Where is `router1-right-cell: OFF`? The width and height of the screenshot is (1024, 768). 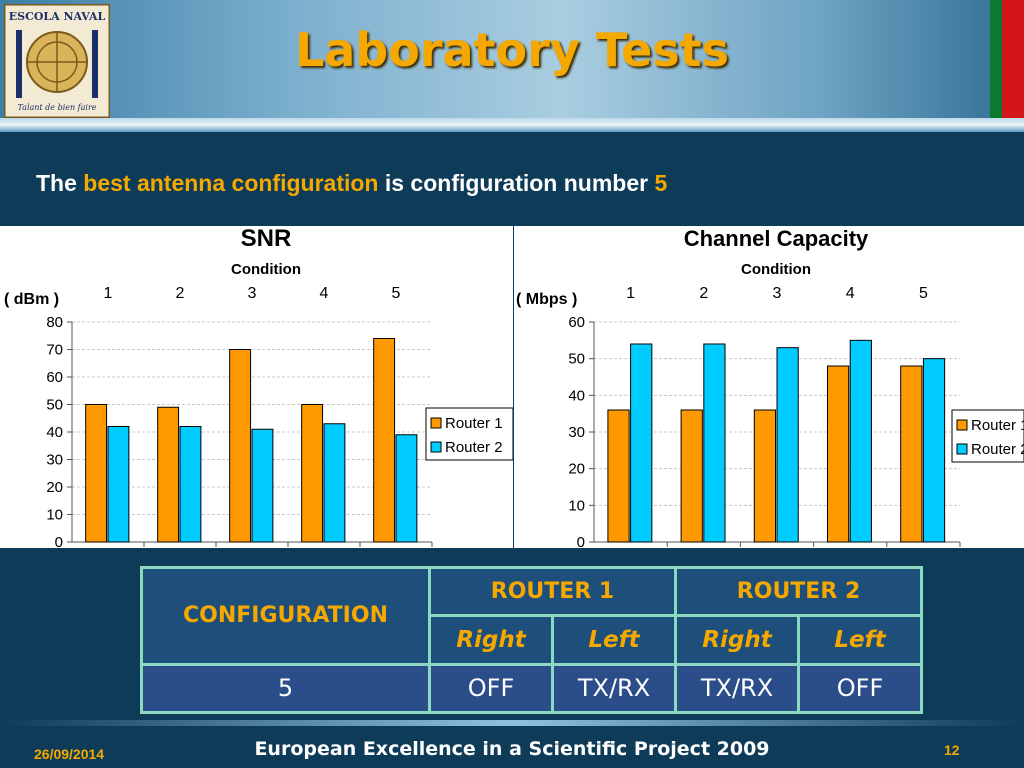 router1-right-cell: OFF is located at coordinates (491, 688).